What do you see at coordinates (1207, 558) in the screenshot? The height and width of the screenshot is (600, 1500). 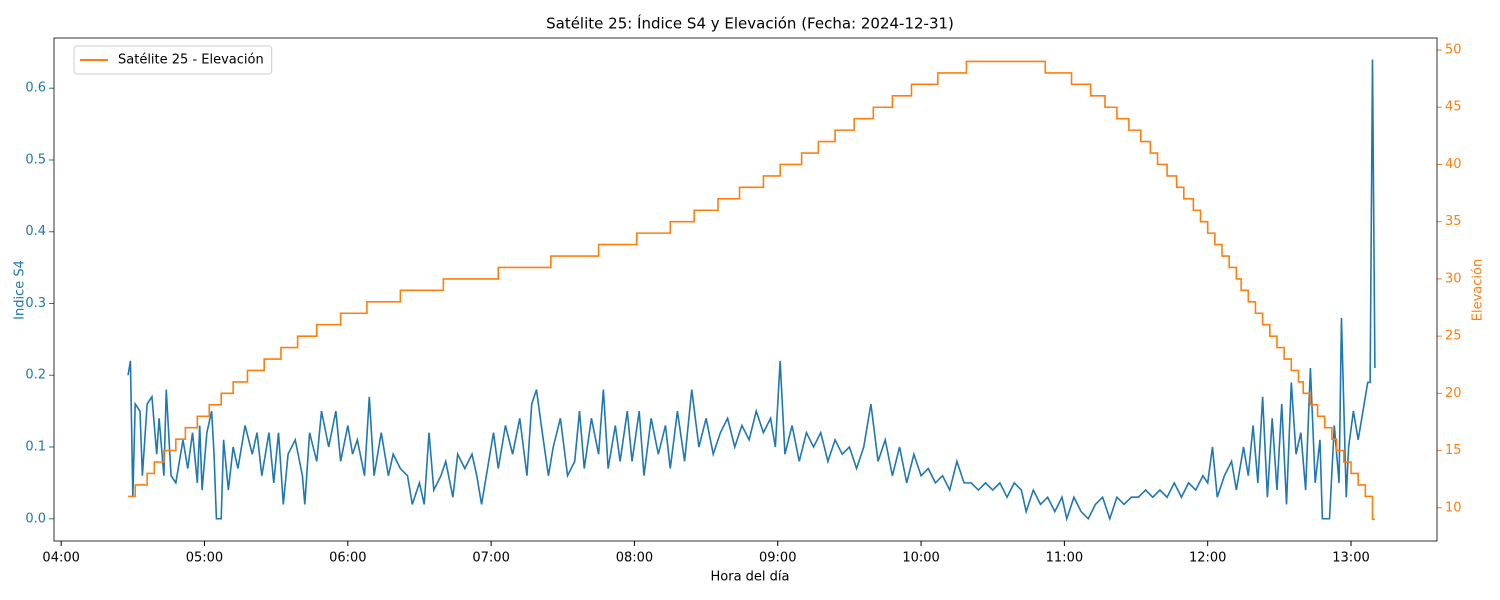 I see `x-tick-label: 12:00` at bounding box center [1207, 558].